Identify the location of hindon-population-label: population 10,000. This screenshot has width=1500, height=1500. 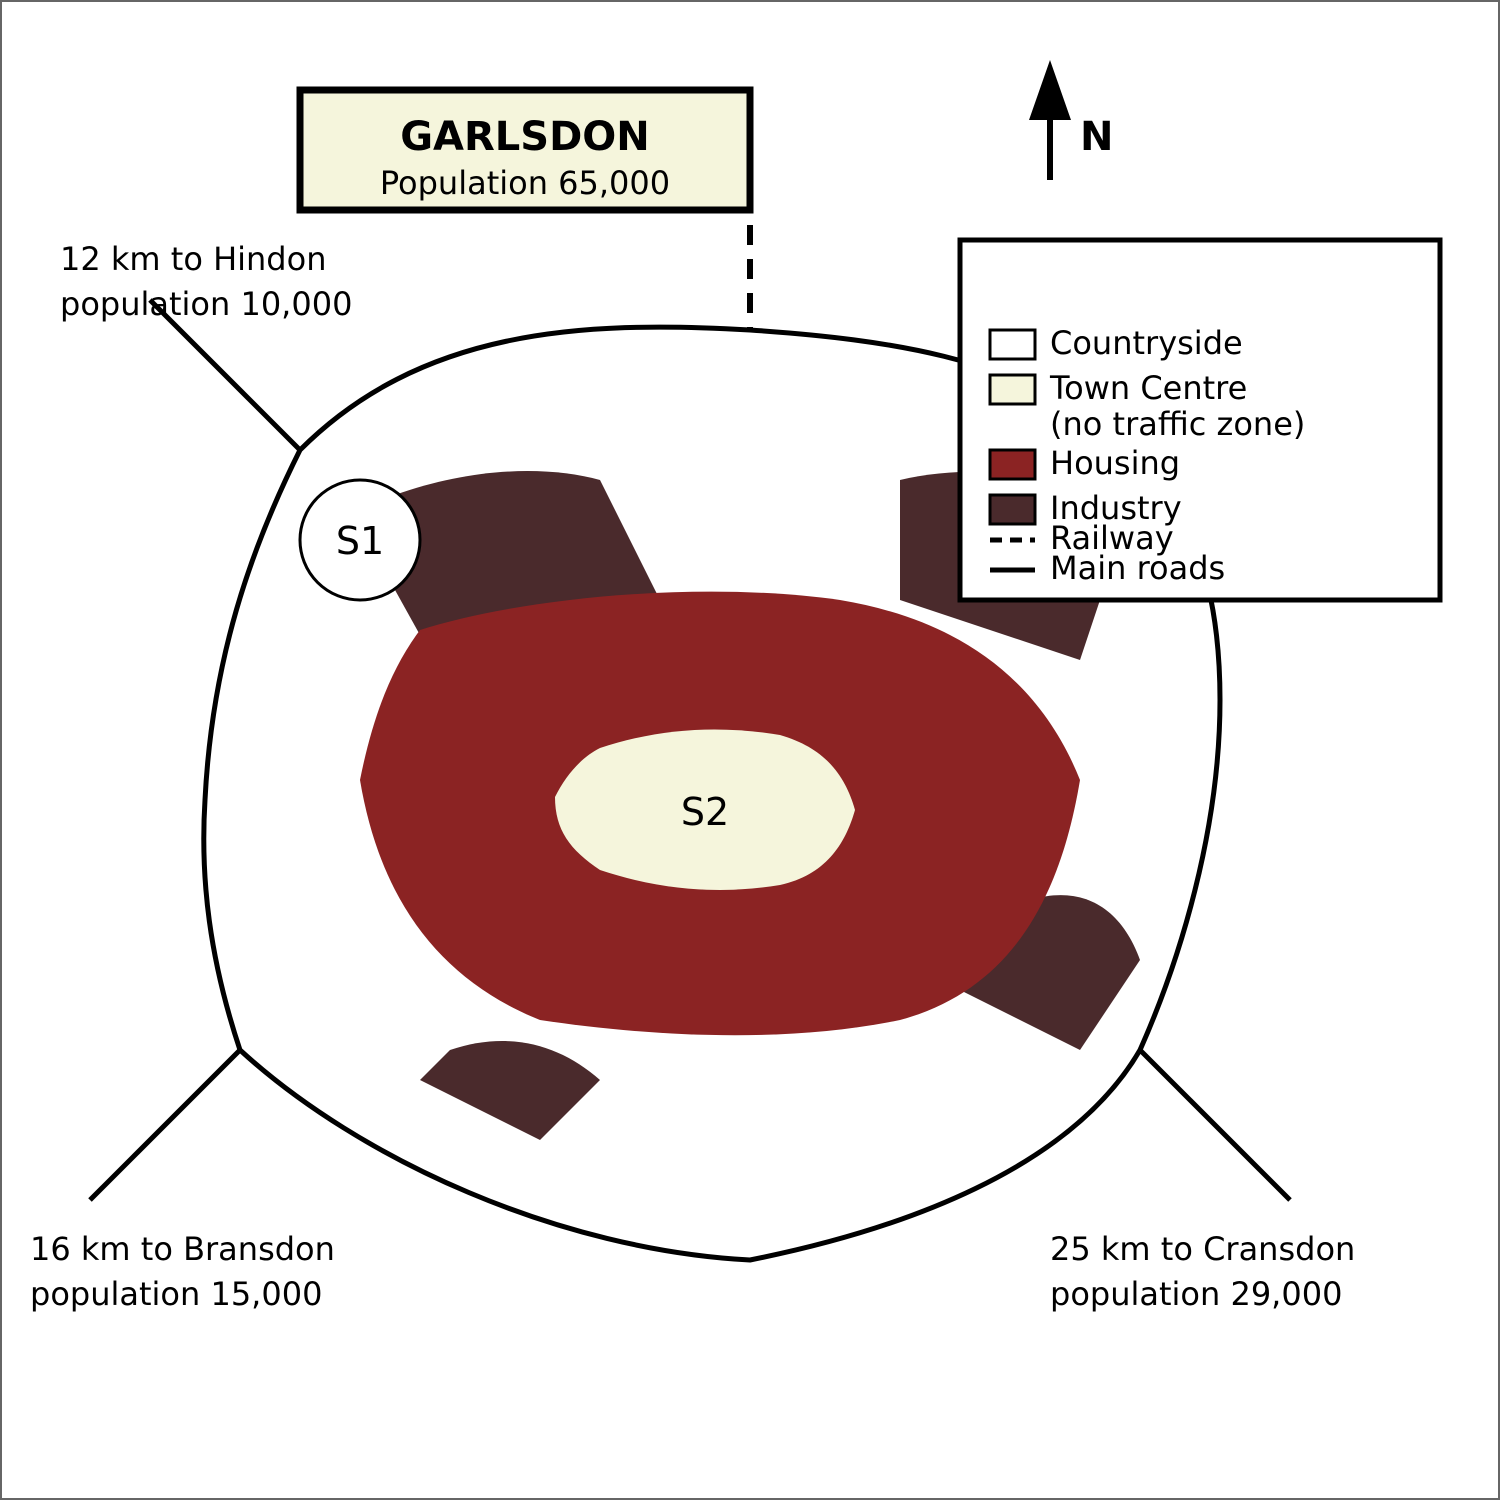
(206, 304).